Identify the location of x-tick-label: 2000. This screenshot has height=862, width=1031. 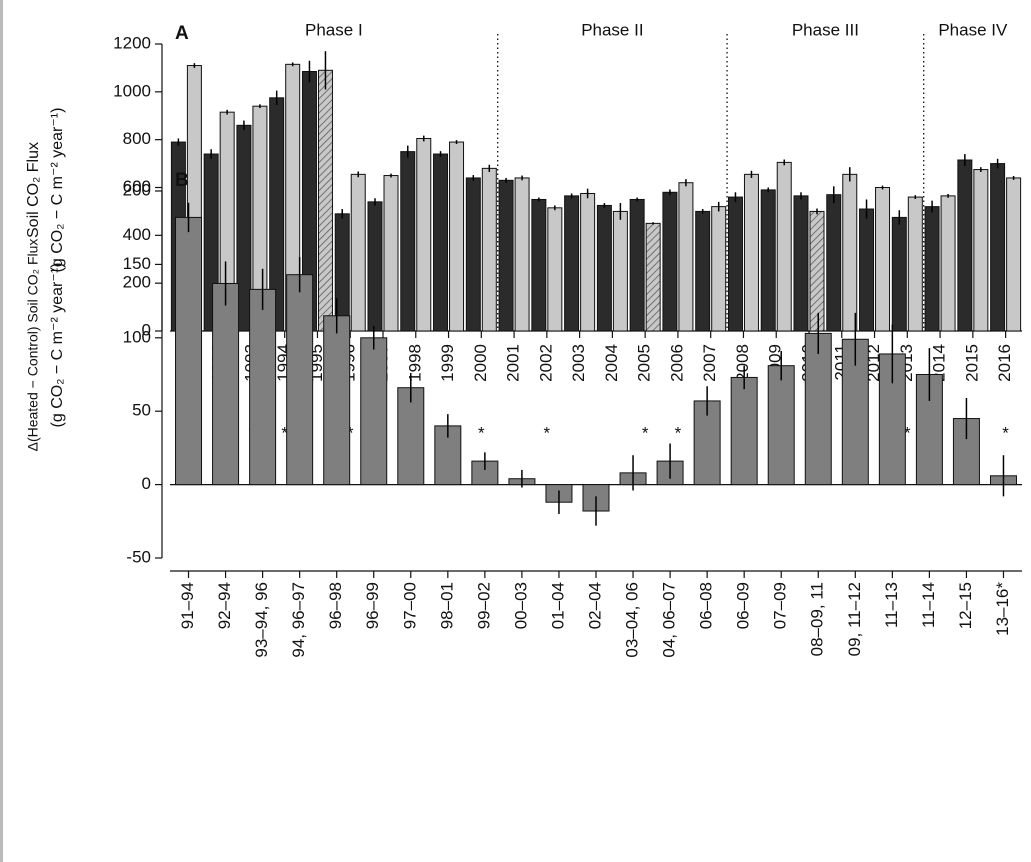
(480, 363).